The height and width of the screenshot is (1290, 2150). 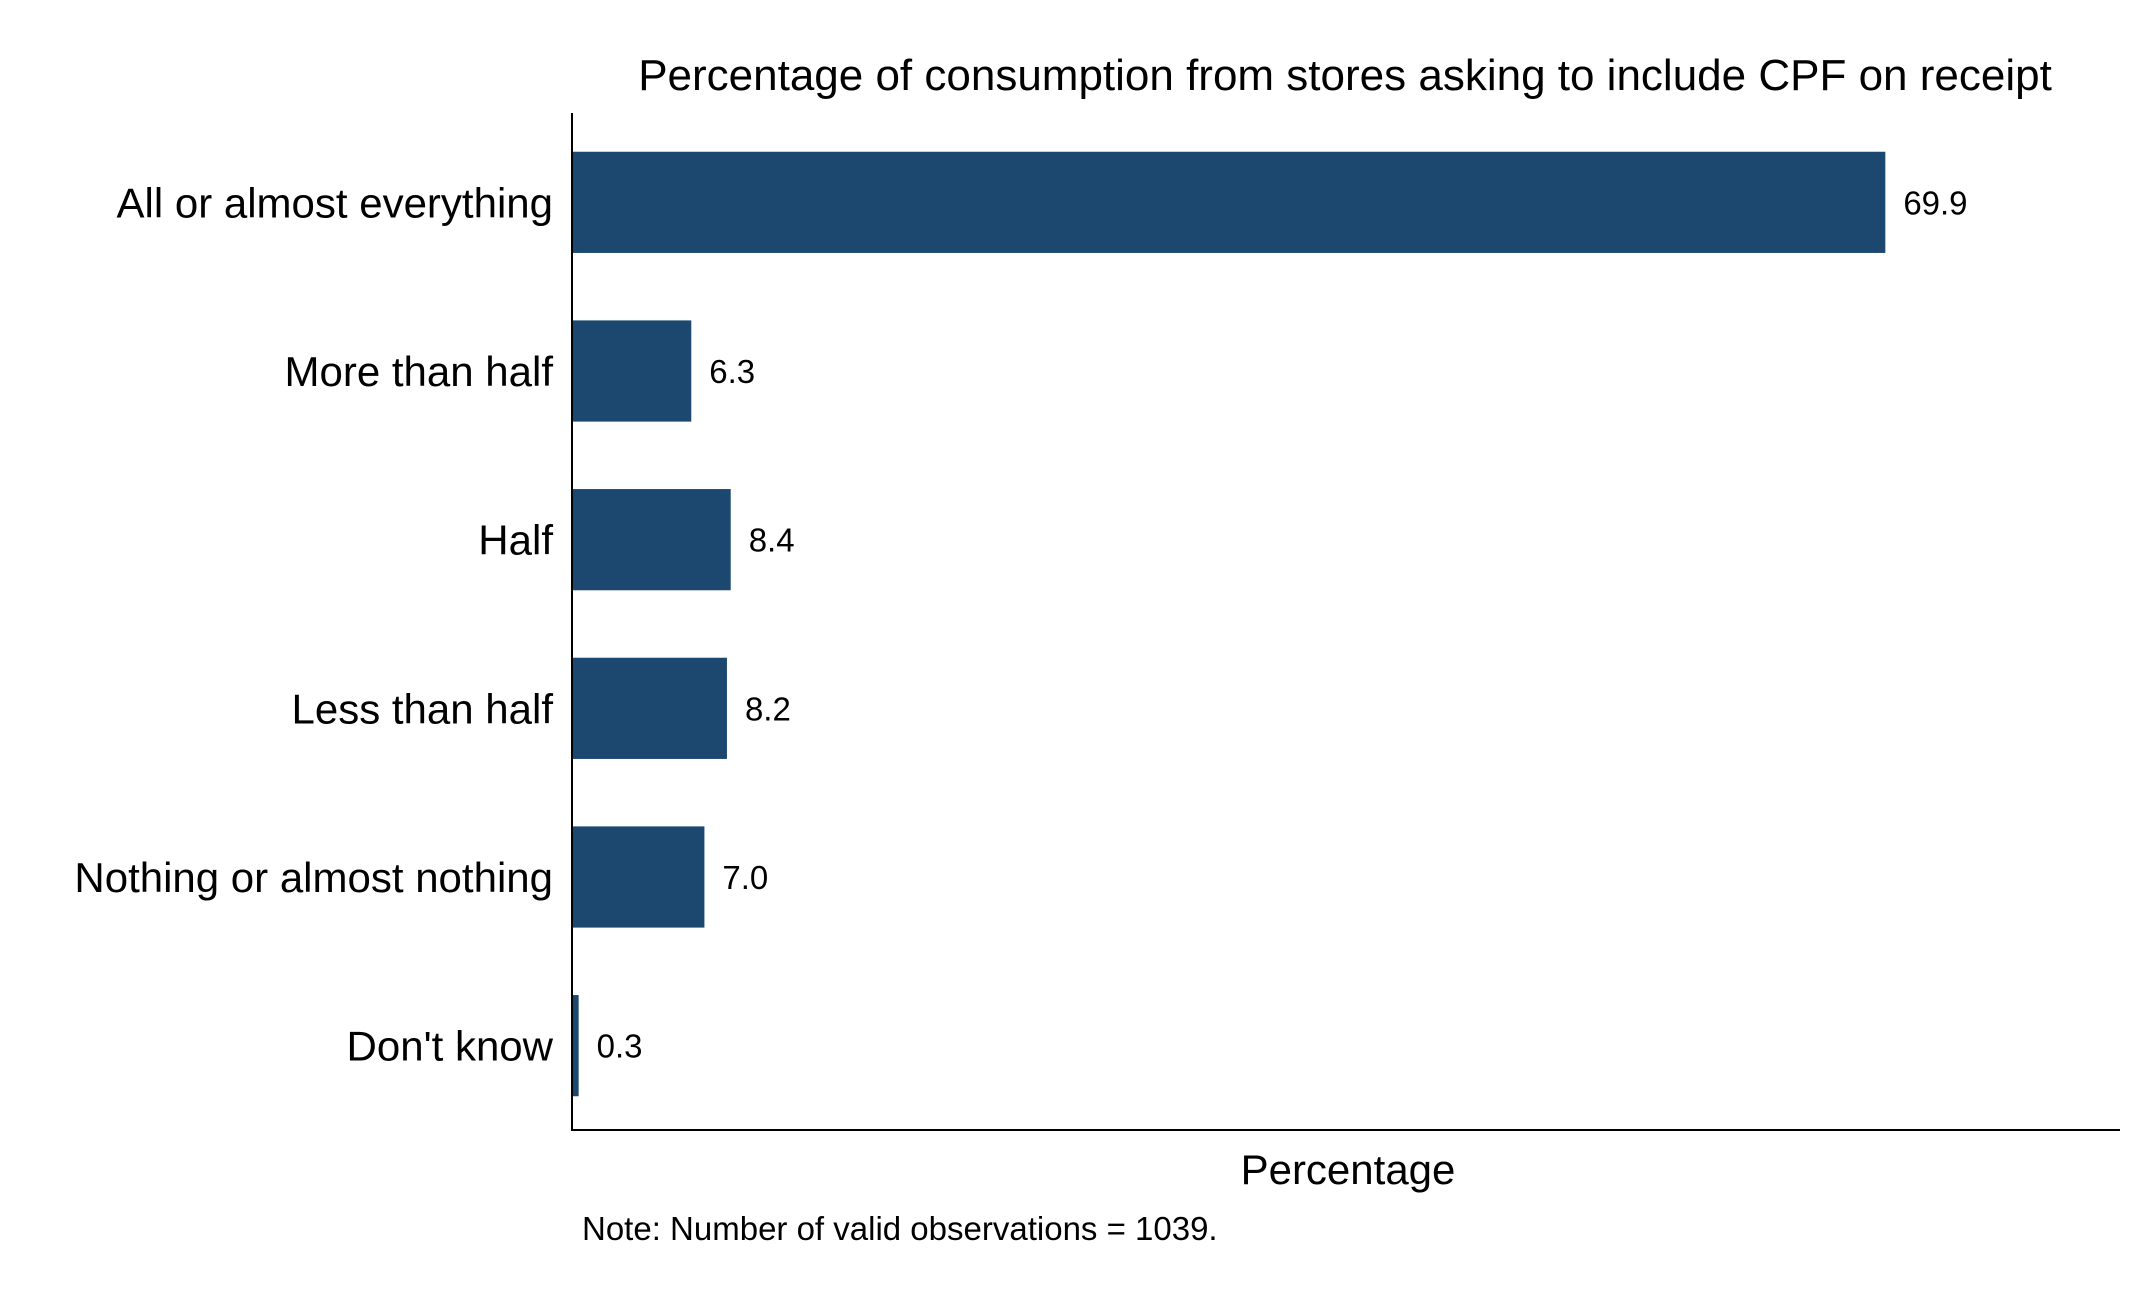 I want to click on category-label: Half, so click(x=515, y=540).